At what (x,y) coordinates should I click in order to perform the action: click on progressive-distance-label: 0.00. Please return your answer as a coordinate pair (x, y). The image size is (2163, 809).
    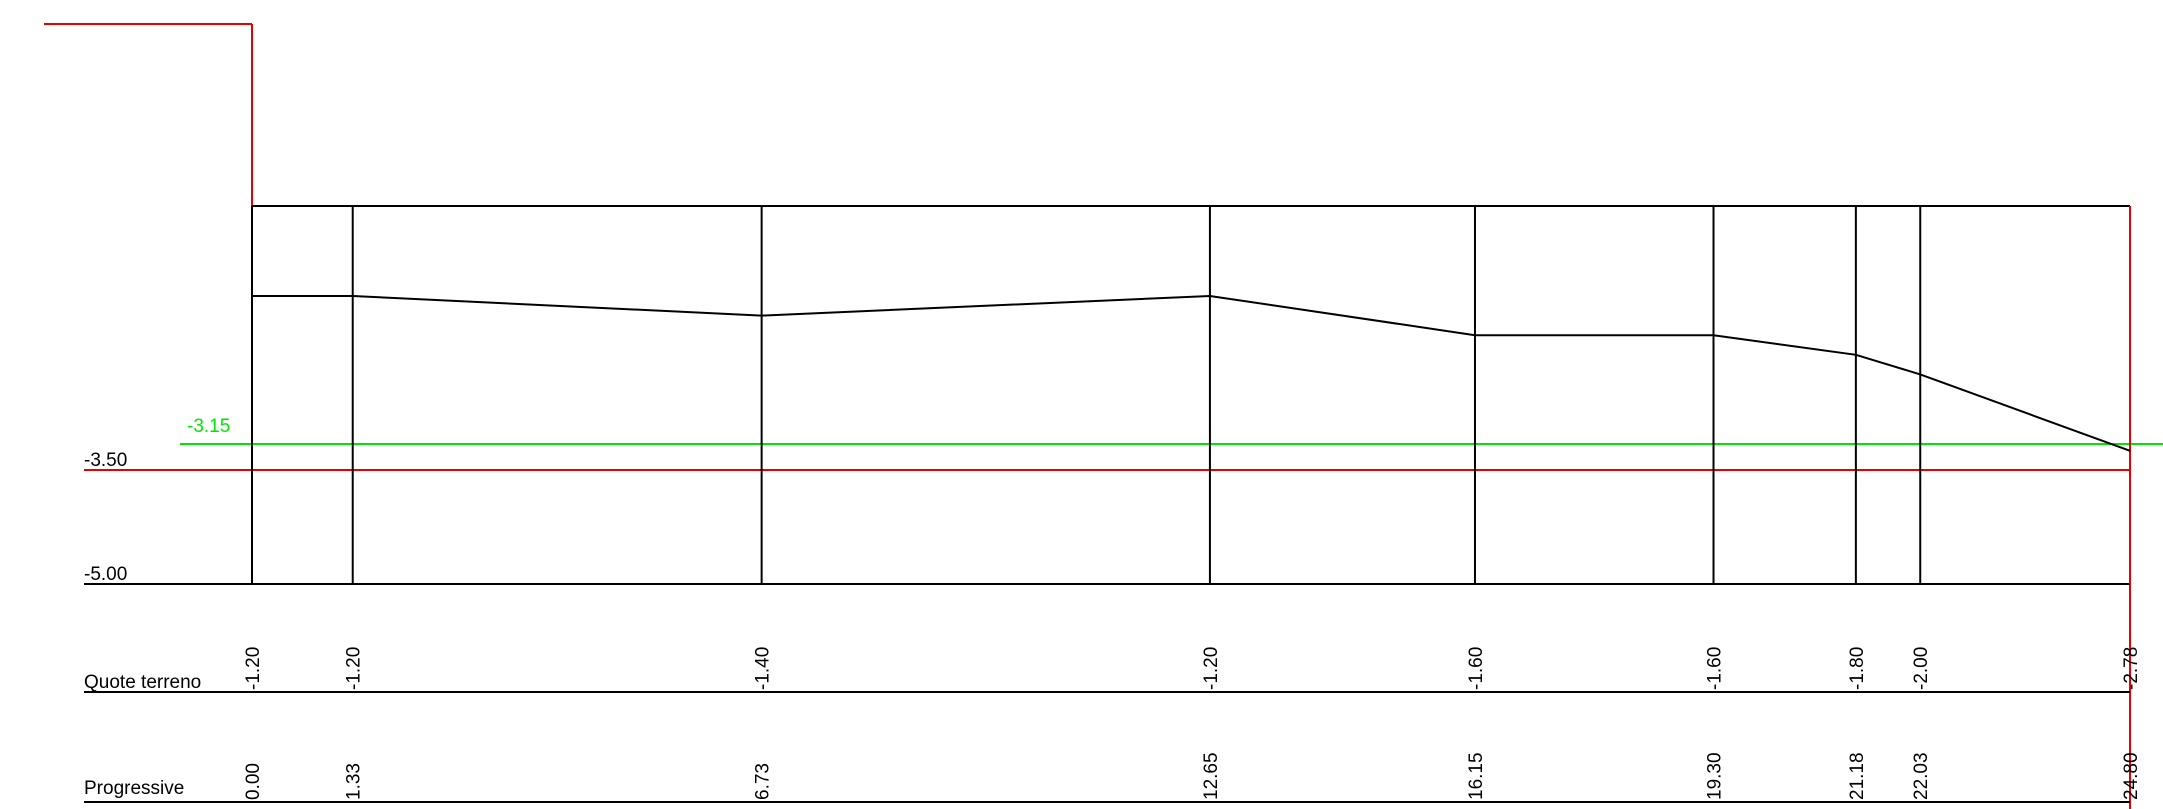
    Looking at the image, I should click on (253, 781).